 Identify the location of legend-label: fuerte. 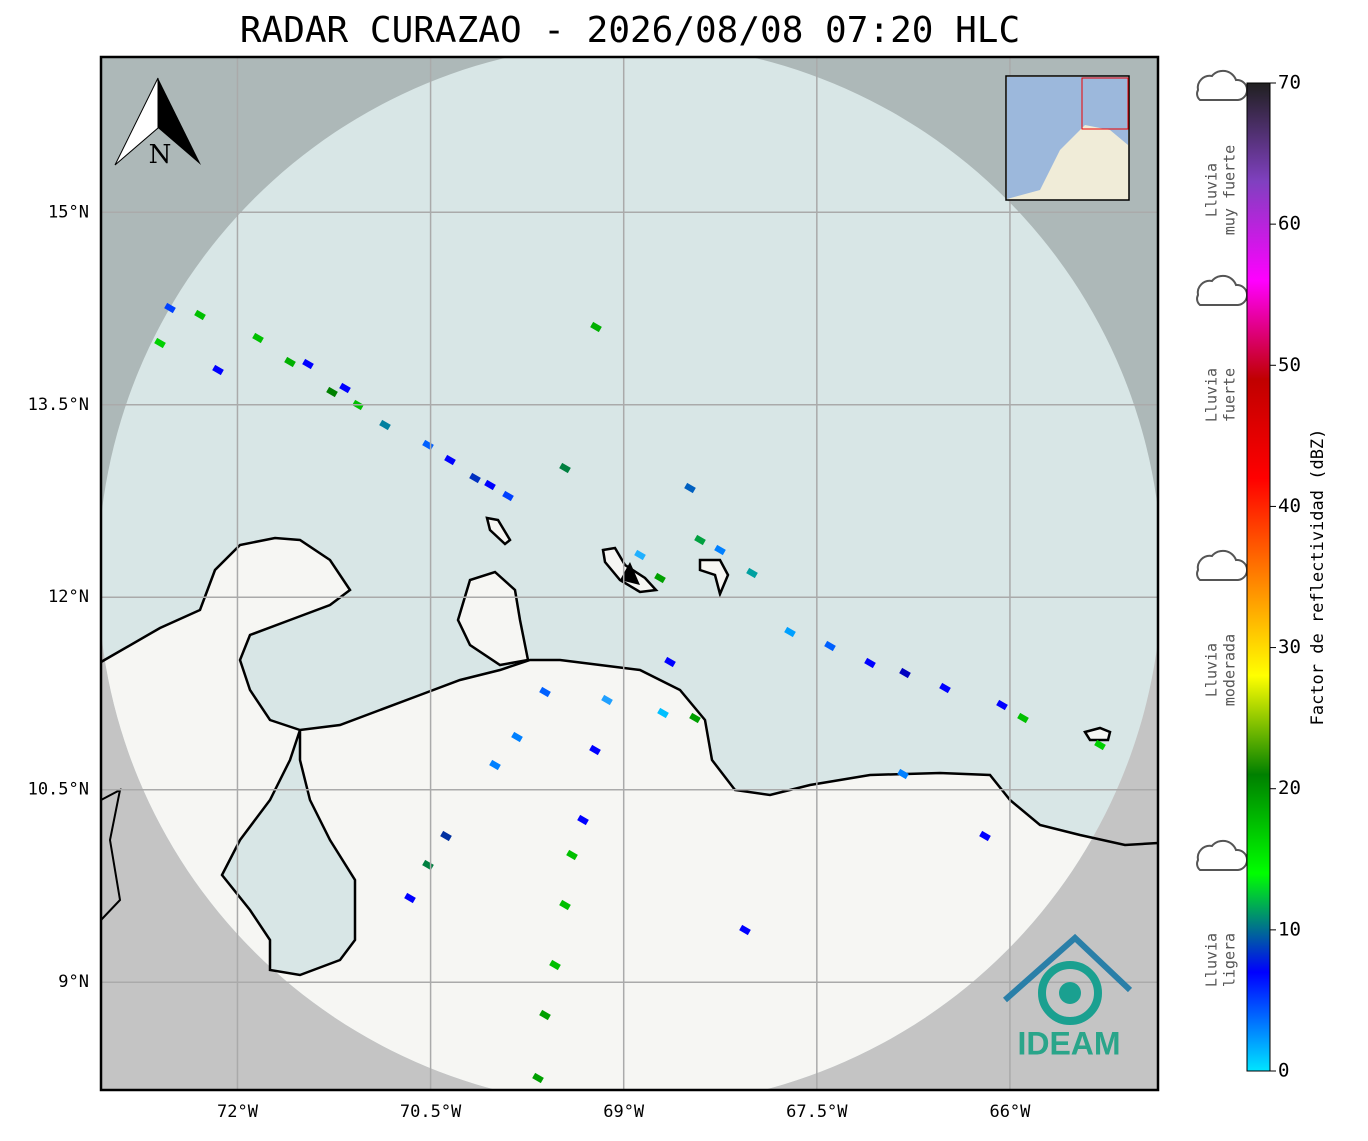
(1230, 395).